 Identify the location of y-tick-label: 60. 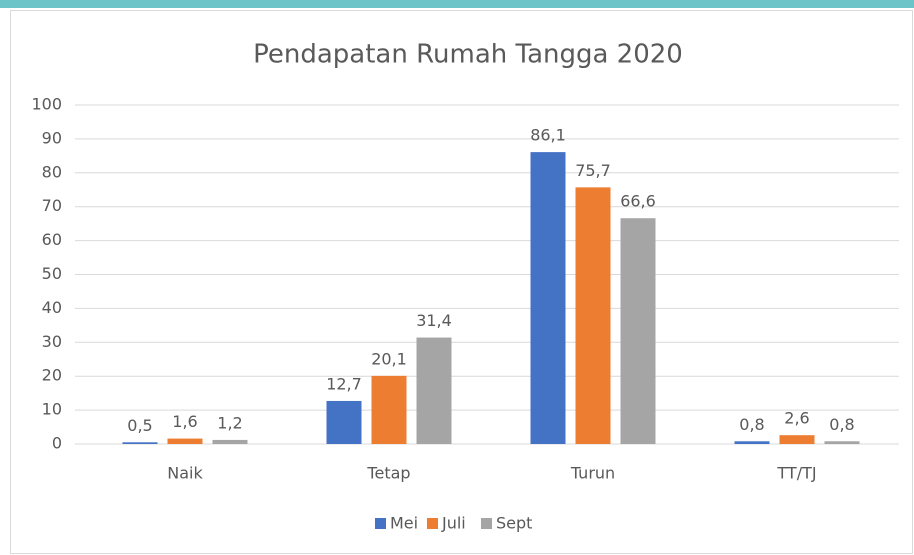
(52, 239).